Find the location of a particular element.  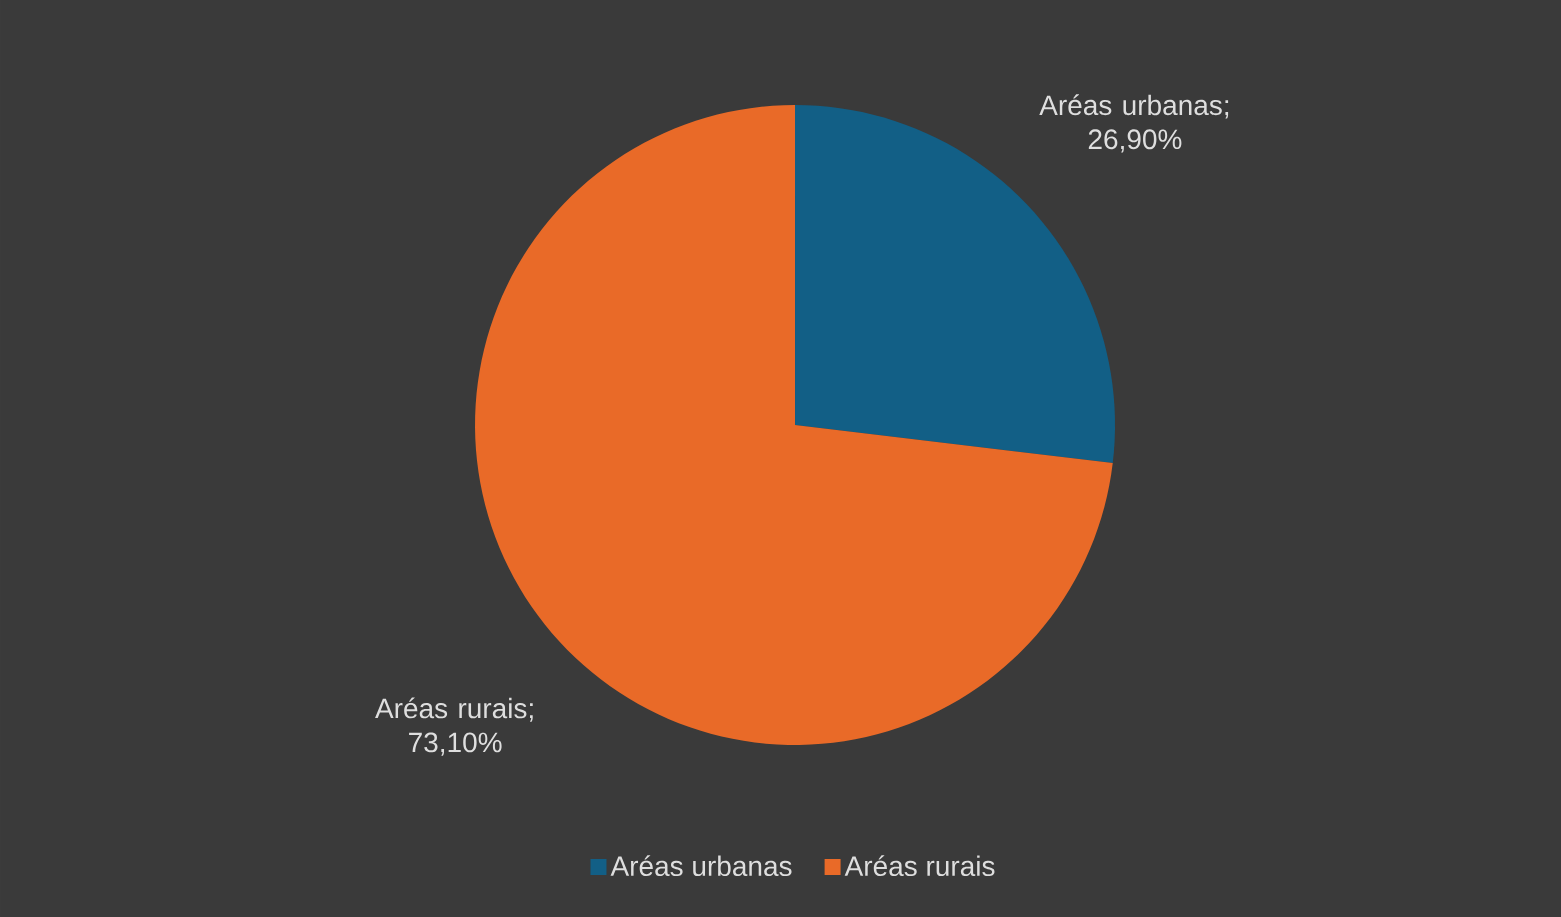

legend-label: Aréas urbanas is located at coordinates (701, 866).